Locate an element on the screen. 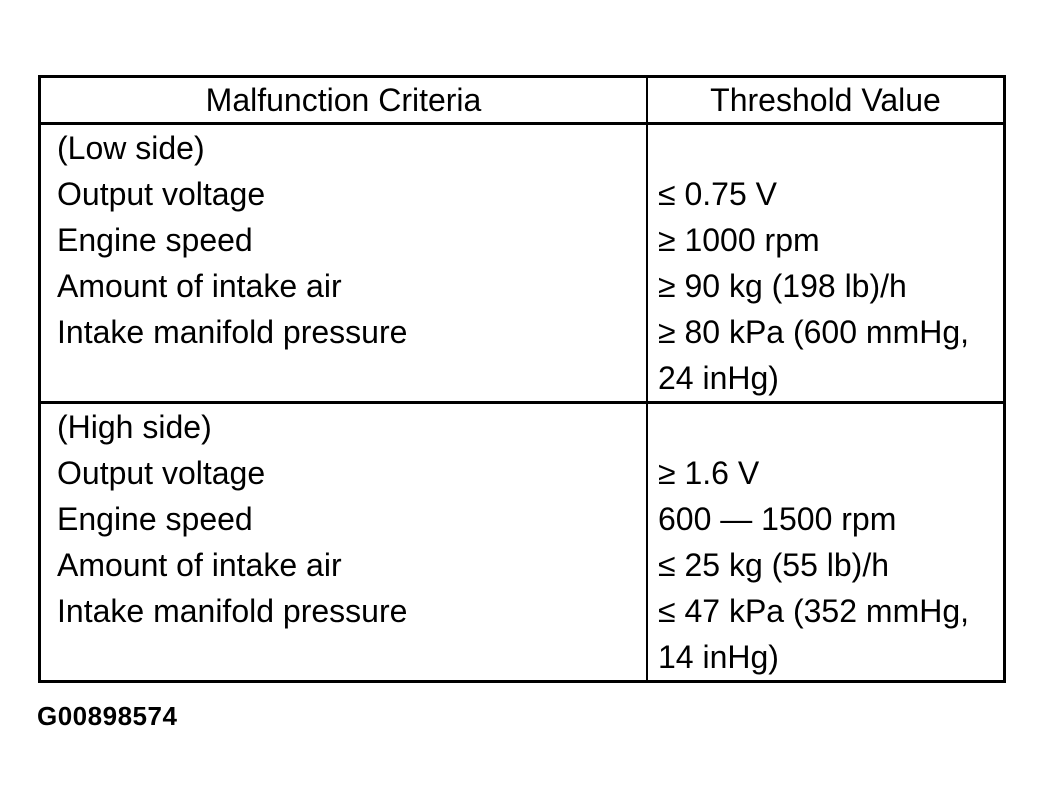 The width and height of the screenshot is (1044, 799). table-row: Output voltage ≥ 1.6 V is located at coordinates (522, 473).